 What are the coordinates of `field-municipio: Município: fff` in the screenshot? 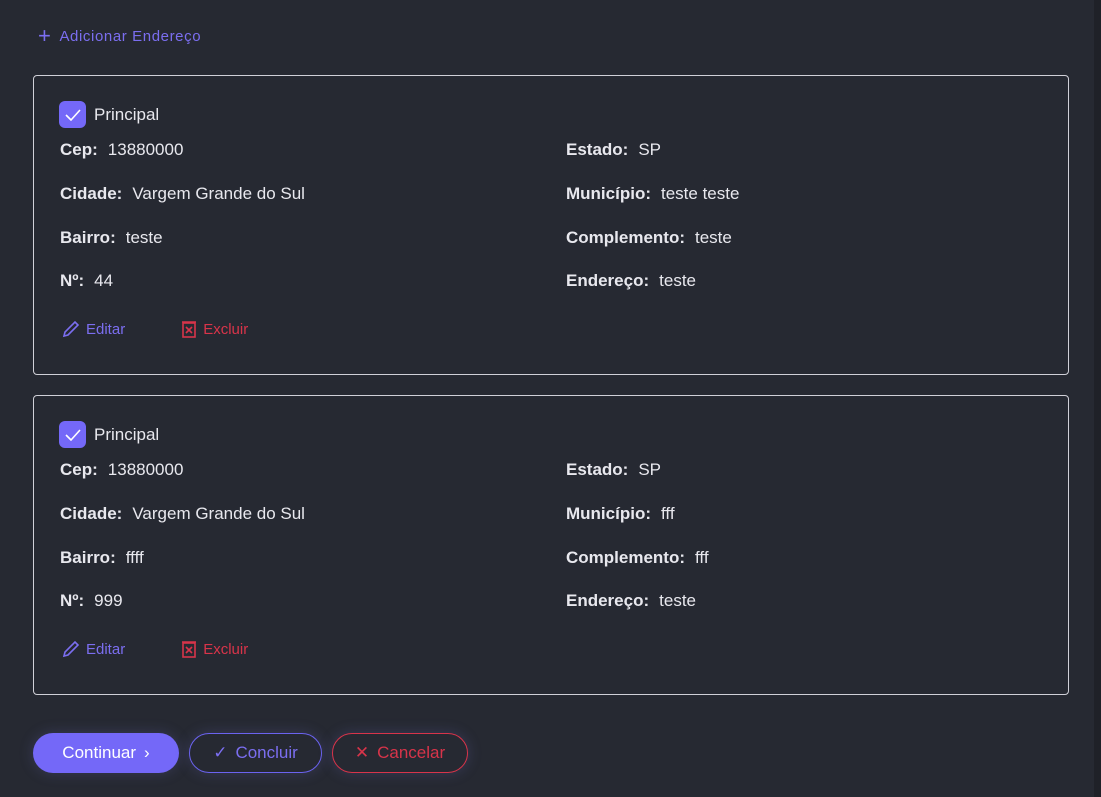 It's located at (620, 514).